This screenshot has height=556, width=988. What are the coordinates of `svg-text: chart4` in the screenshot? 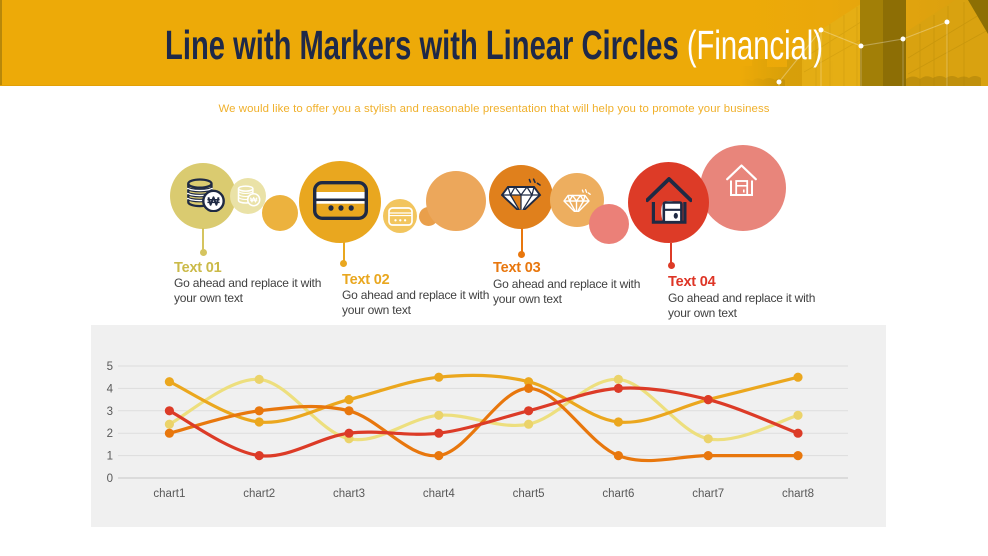 It's located at (439, 494).